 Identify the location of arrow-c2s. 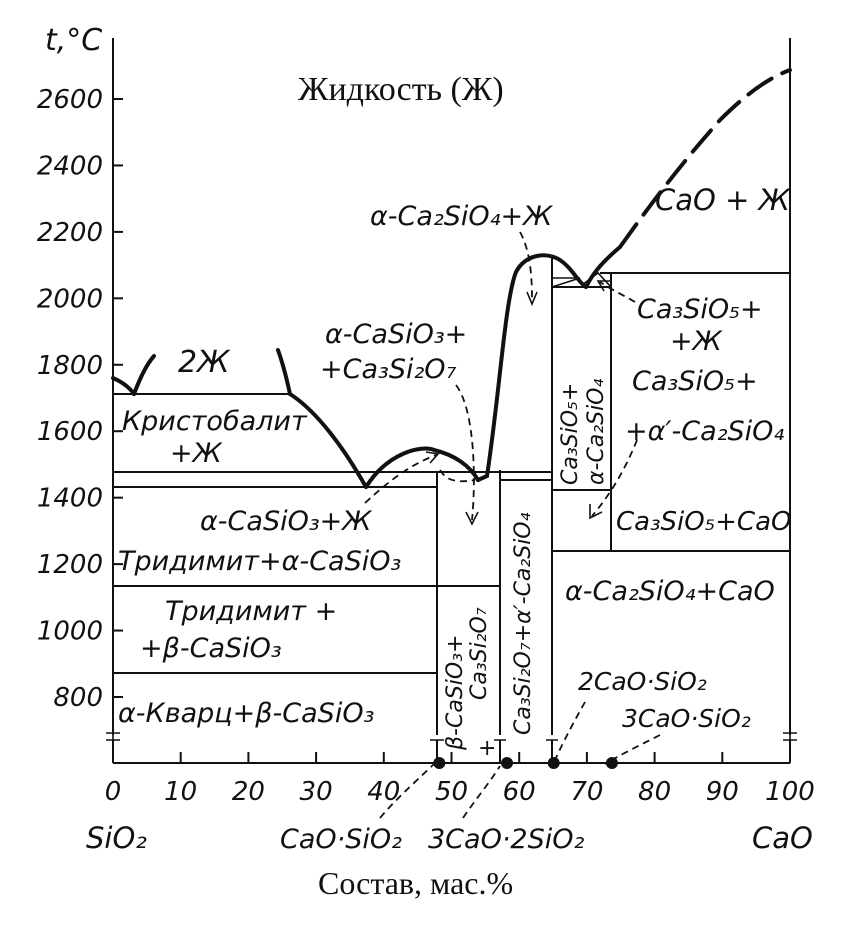
(570, 731).